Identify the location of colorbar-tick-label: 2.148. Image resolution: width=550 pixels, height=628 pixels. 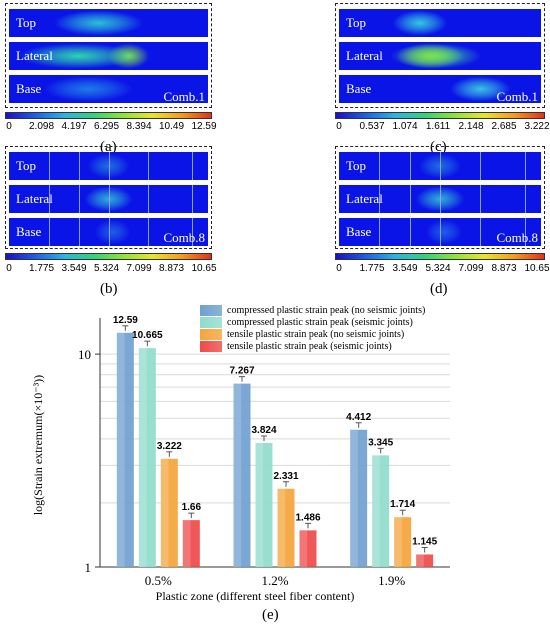
(471, 126).